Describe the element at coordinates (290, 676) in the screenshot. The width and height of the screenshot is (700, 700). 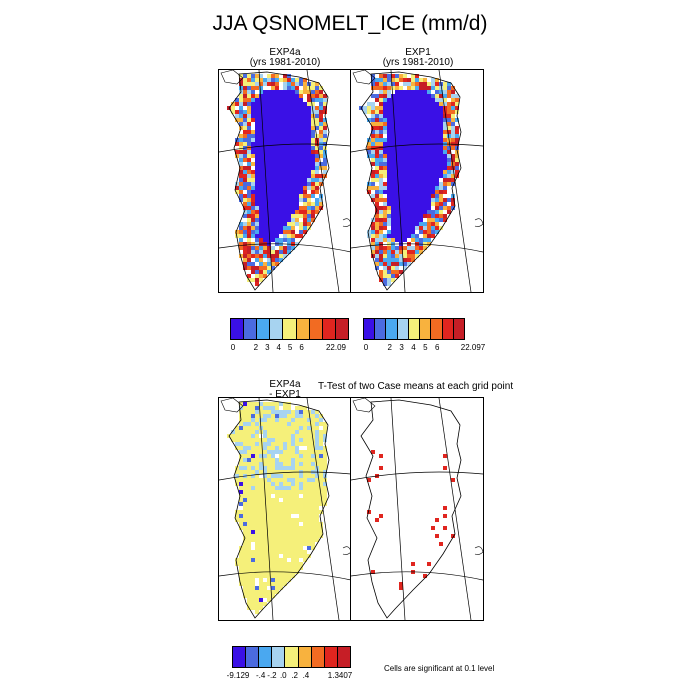
I see `colorbar-labels-diff: -9.129 -.4 -.2.0.2.4 1.3407` at that location.